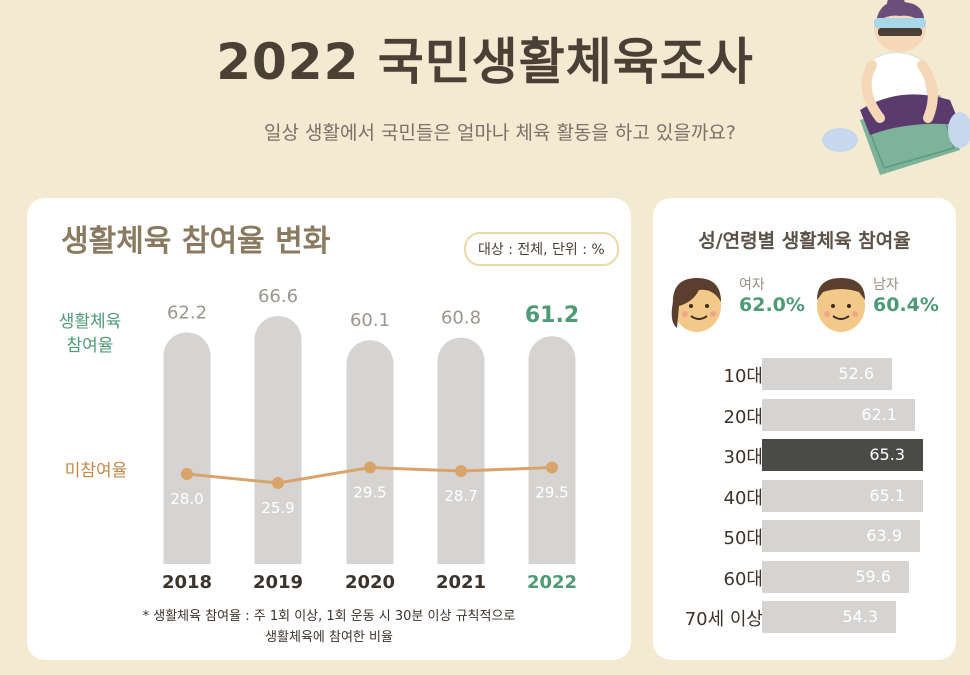 This screenshot has height=675, width=970. I want to click on male-face-icon, so click(841, 305).